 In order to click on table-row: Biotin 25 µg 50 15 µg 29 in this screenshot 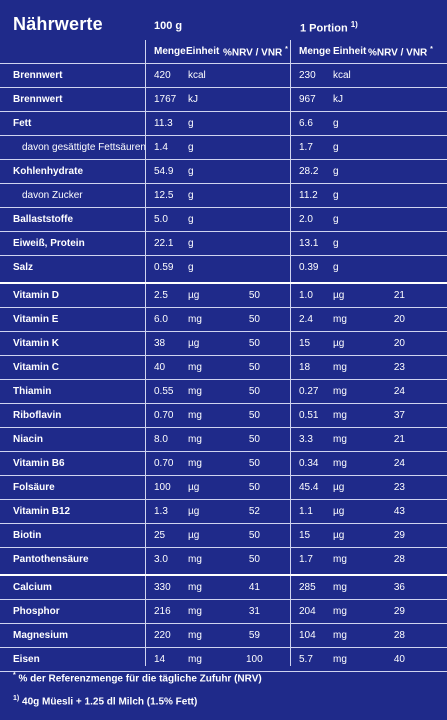, I will do `click(223, 536)`.